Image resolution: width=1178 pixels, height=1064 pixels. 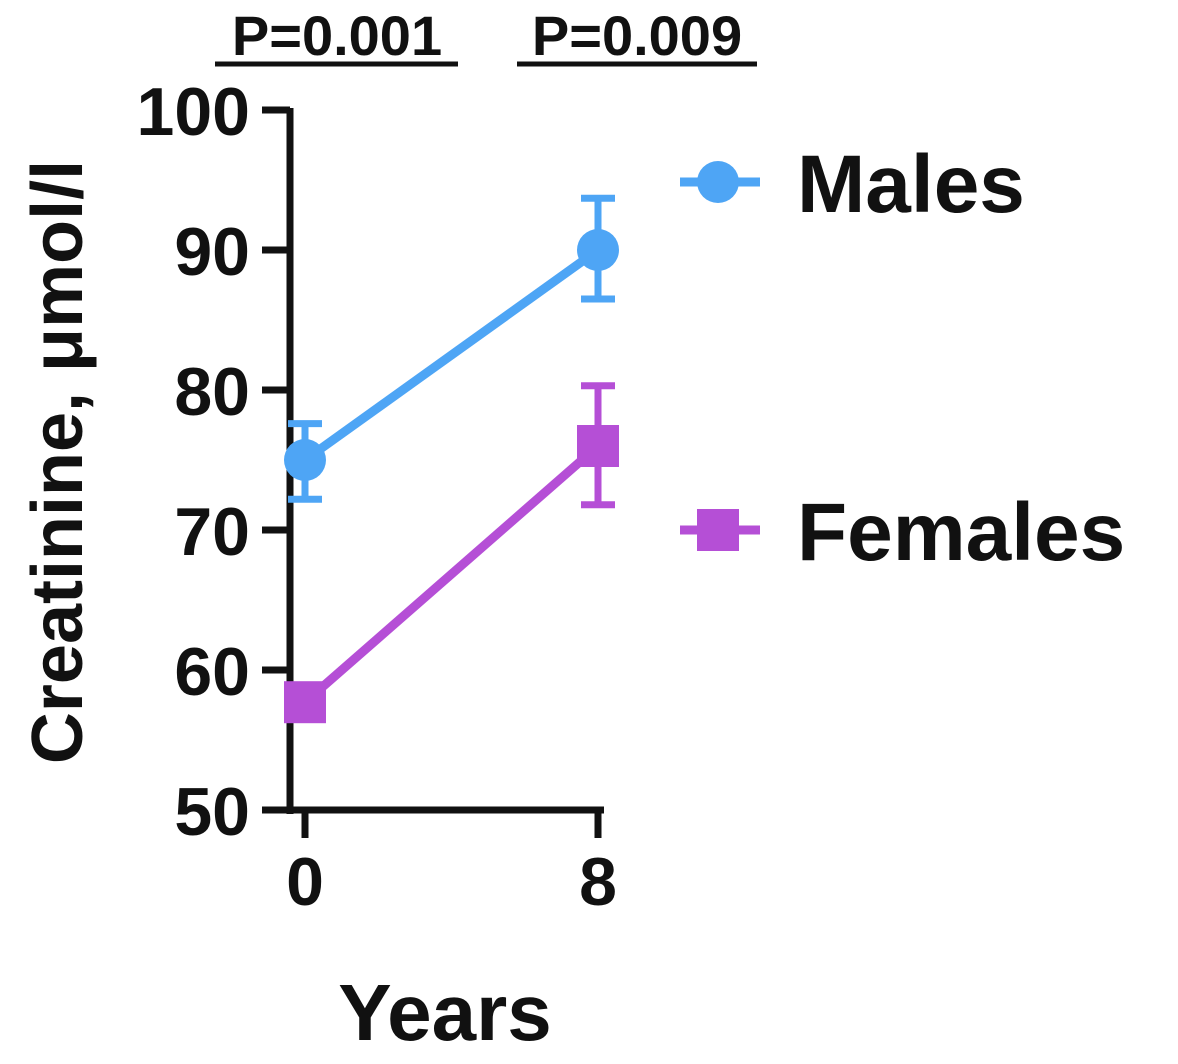 I want to click on y-tick-label: 100, so click(x=193, y=112).